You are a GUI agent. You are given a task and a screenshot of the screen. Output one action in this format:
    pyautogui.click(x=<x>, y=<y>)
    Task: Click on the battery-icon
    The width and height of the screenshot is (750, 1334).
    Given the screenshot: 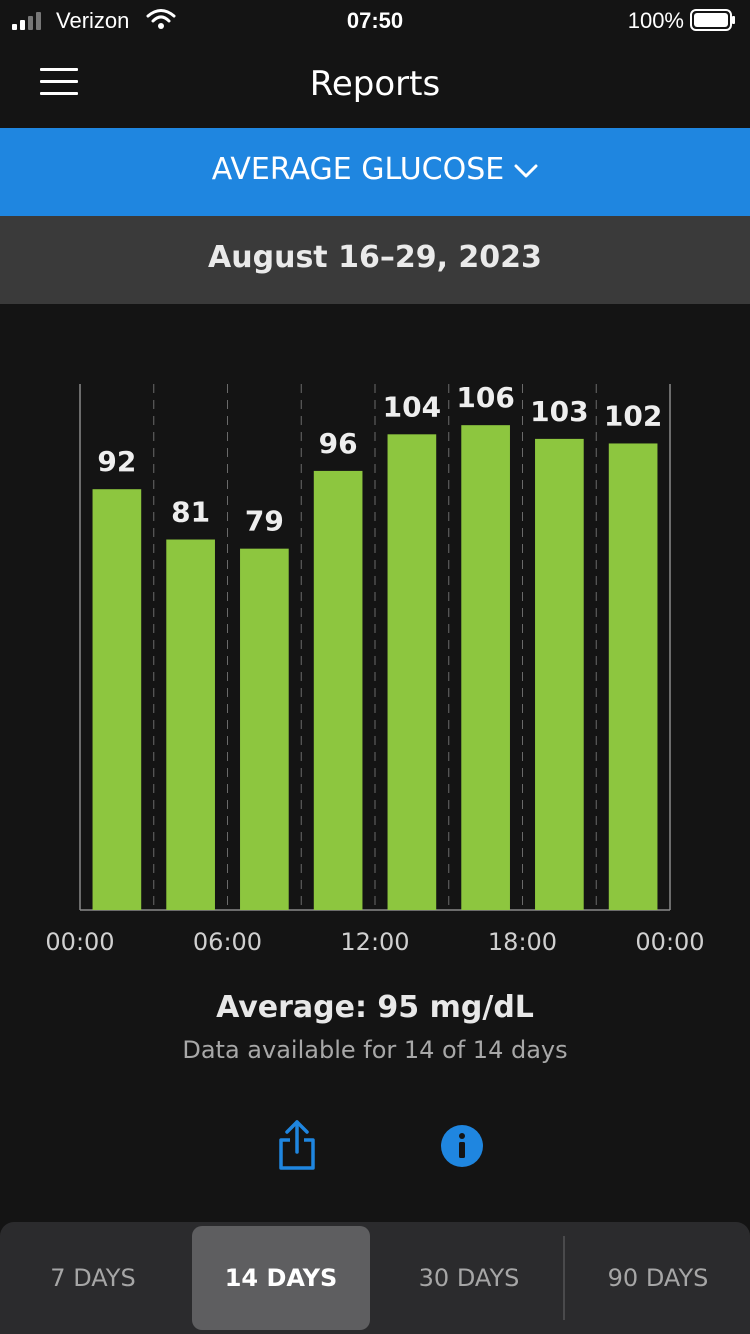 What is the action you would take?
    pyautogui.click(x=712, y=20)
    